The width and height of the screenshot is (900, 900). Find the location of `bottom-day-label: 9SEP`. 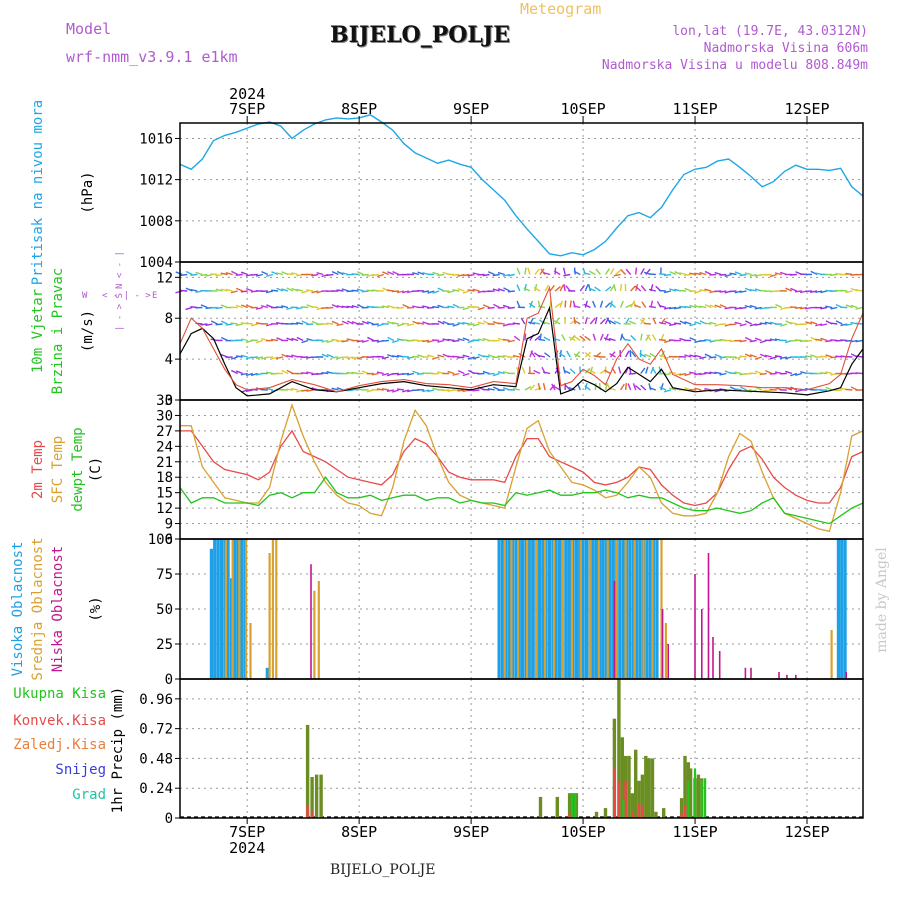

bottom-day-label: 9SEP is located at coordinates (471, 832).